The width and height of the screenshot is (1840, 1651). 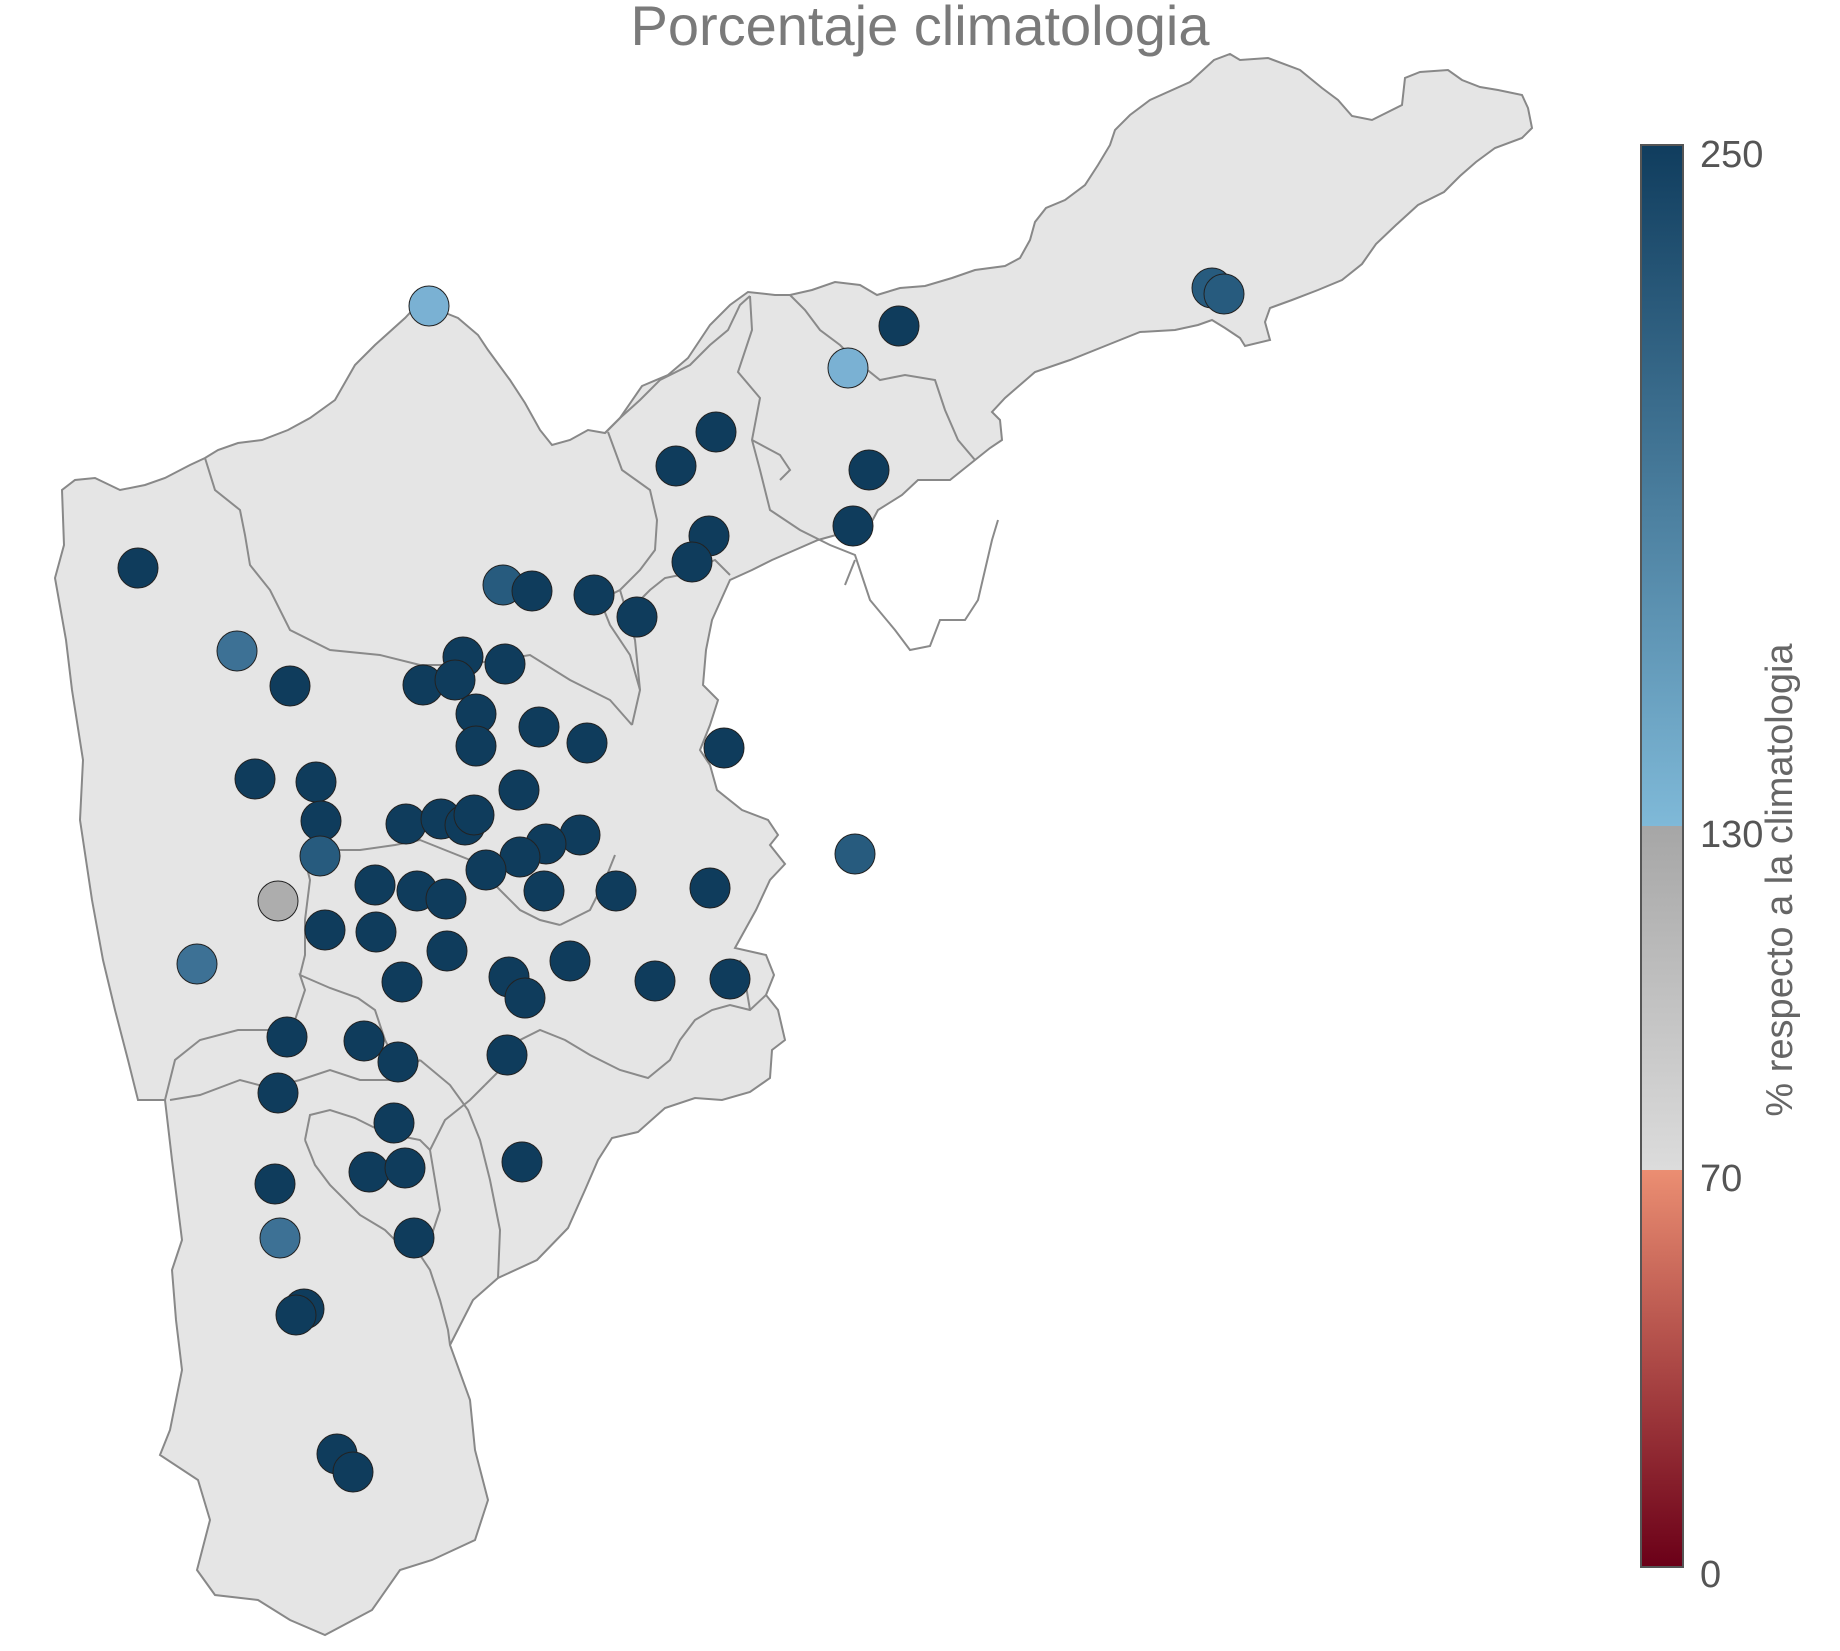 What do you see at coordinates (1780, 880) in the screenshot?
I see `colorbar-title: % respecto a la climatologia` at bounding box center [1780, 880].